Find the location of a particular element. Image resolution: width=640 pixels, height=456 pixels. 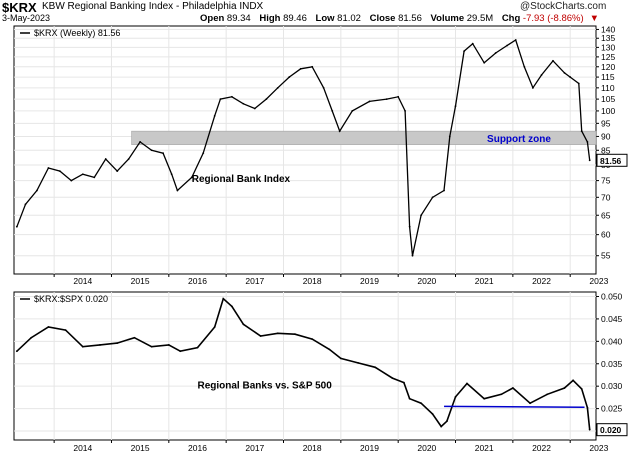

y-tick-label: 55 is located at coordinates (606, 256).